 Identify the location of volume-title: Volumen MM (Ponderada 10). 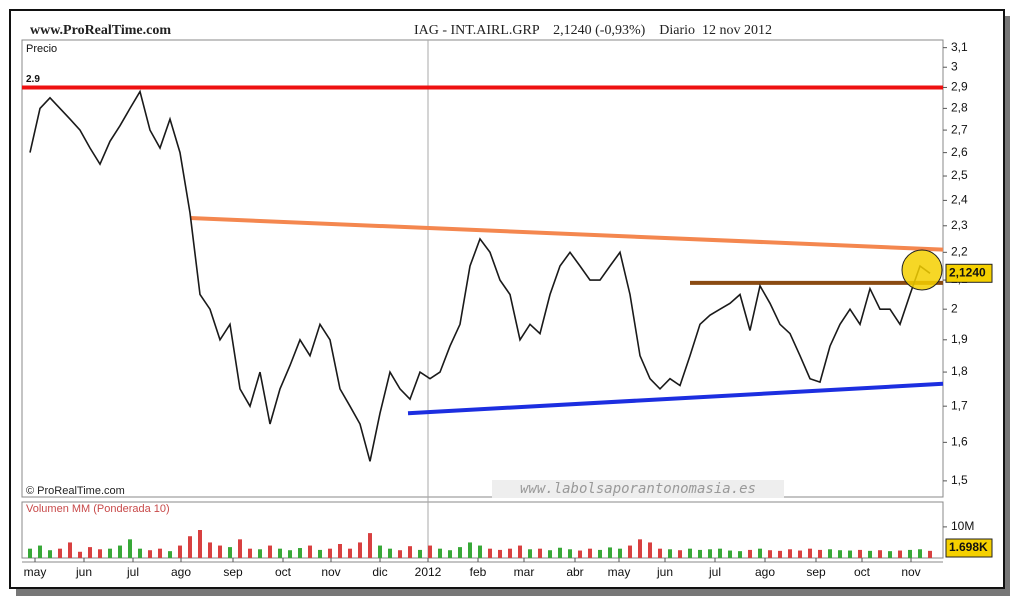
(98, 509).